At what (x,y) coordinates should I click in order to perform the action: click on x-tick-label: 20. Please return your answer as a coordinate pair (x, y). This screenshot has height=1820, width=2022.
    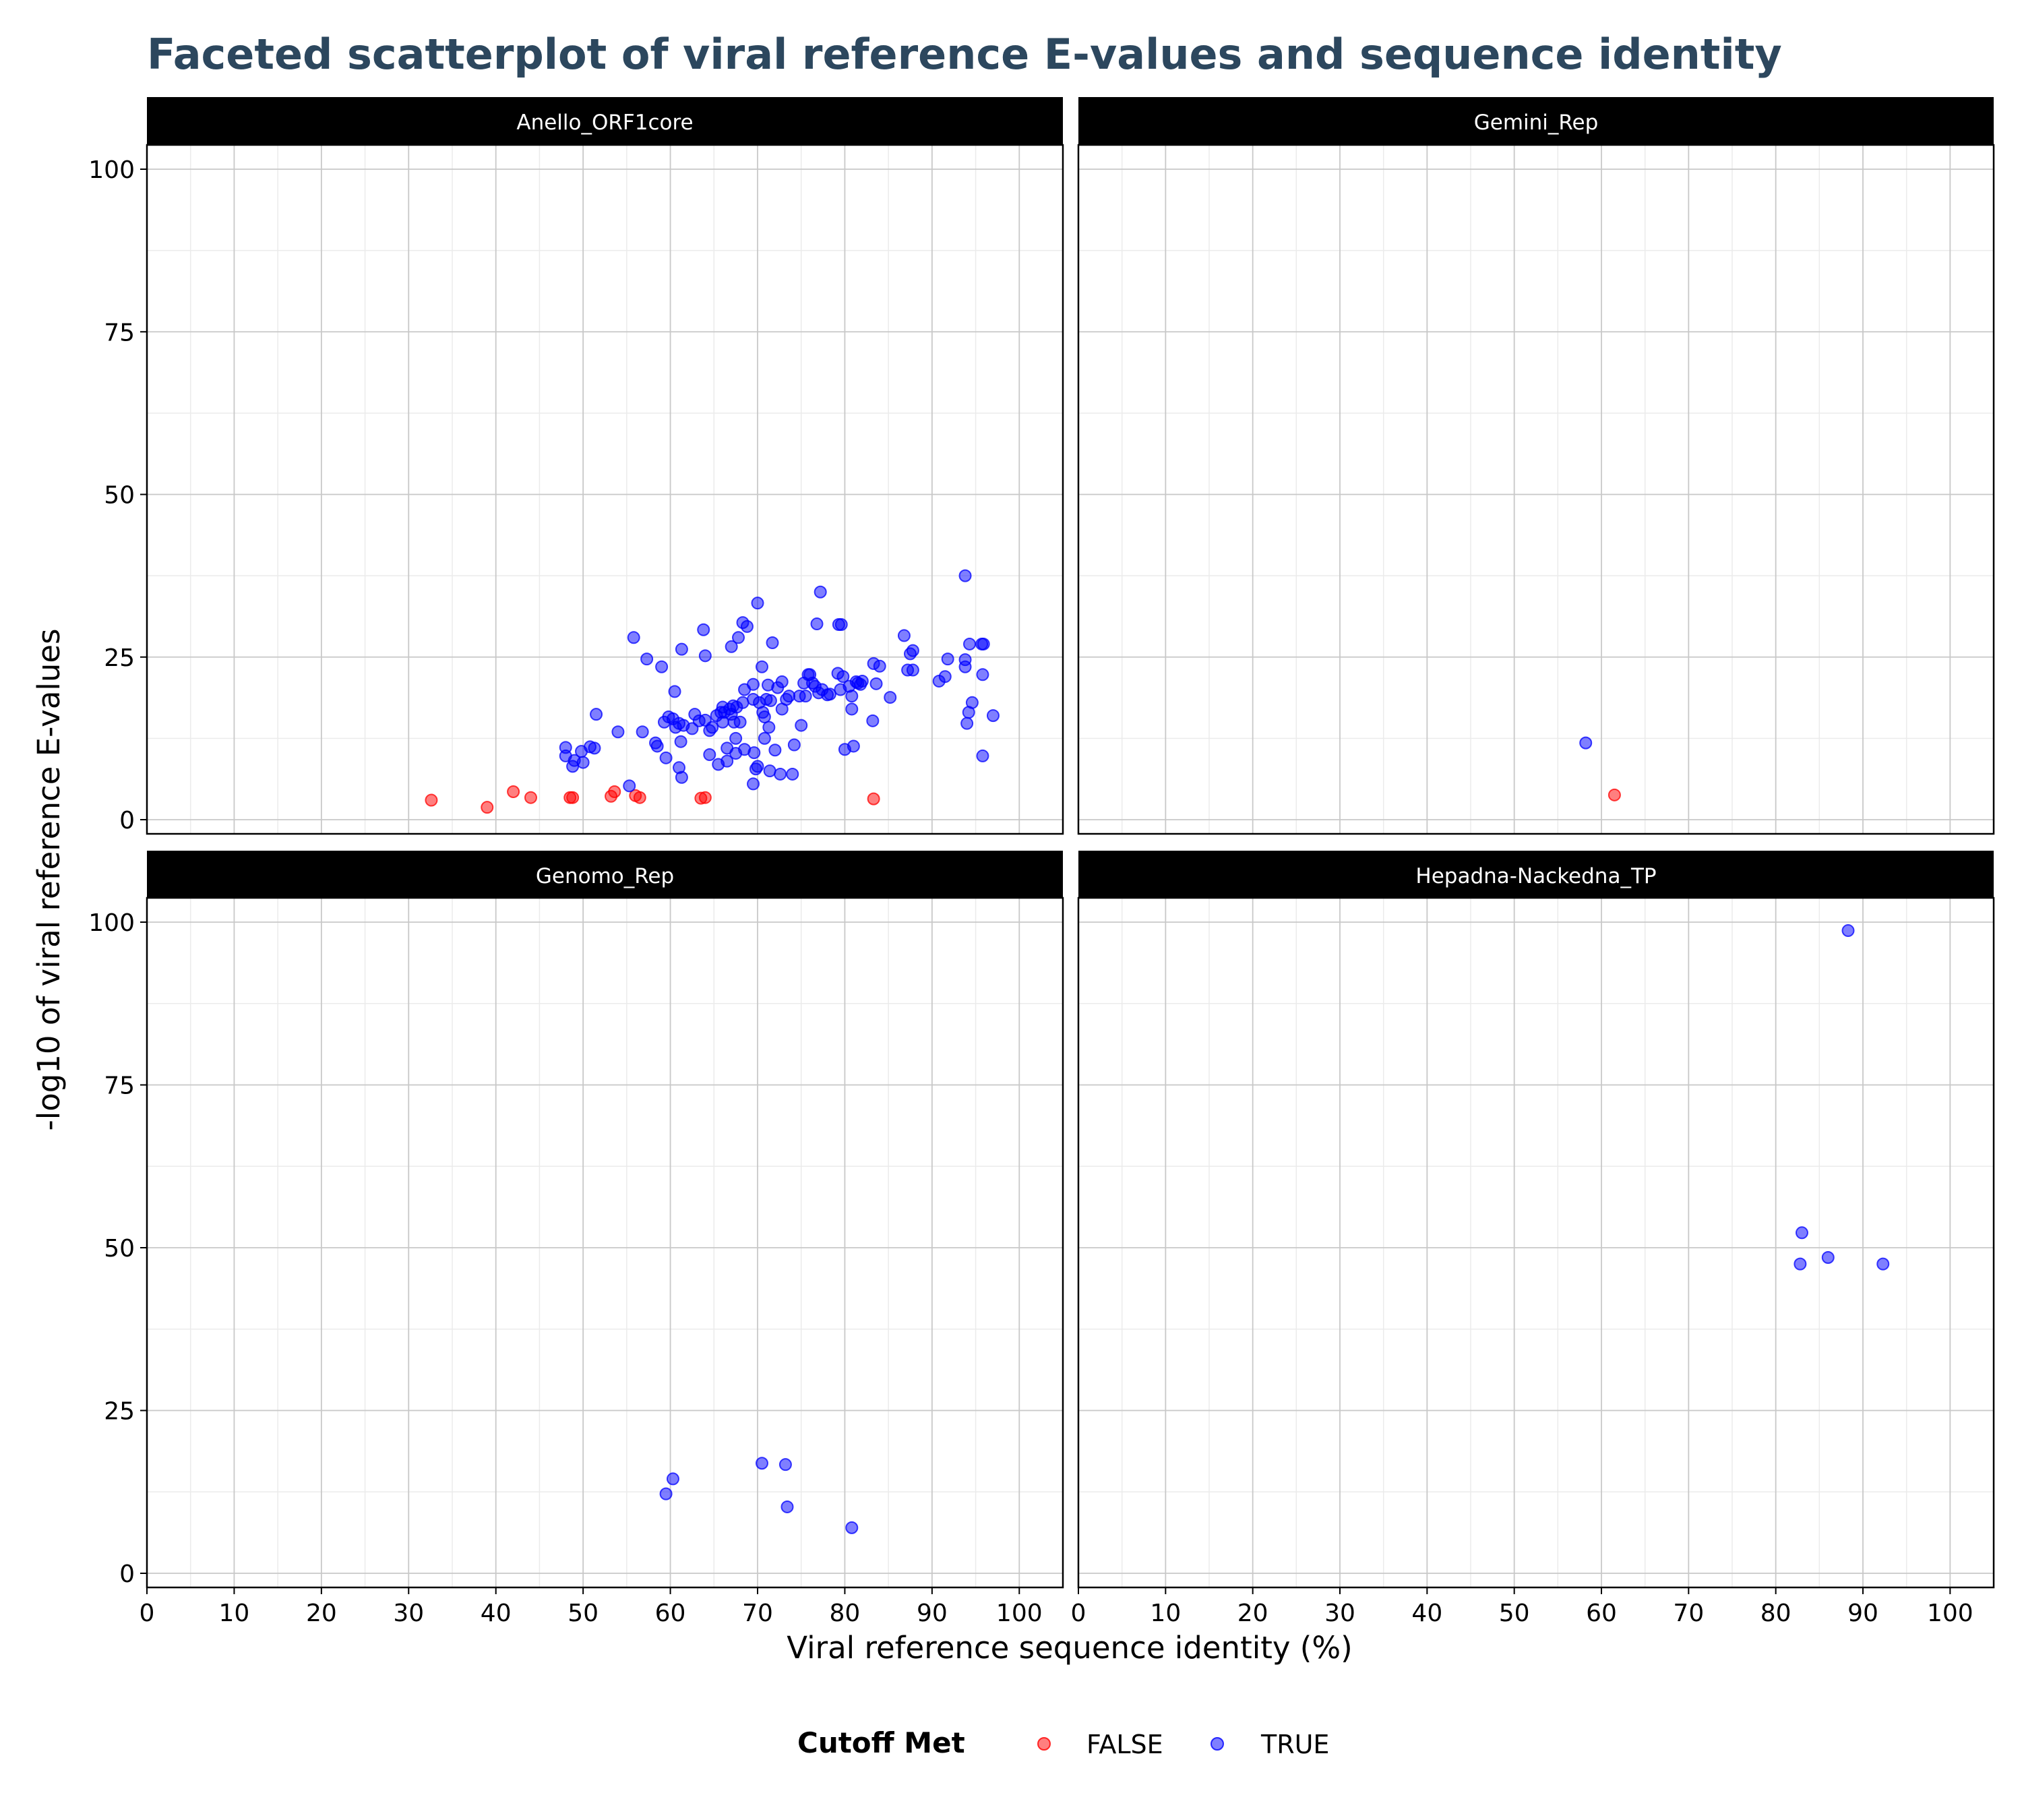
    Looking at the image, I should click on (1252, 1613).